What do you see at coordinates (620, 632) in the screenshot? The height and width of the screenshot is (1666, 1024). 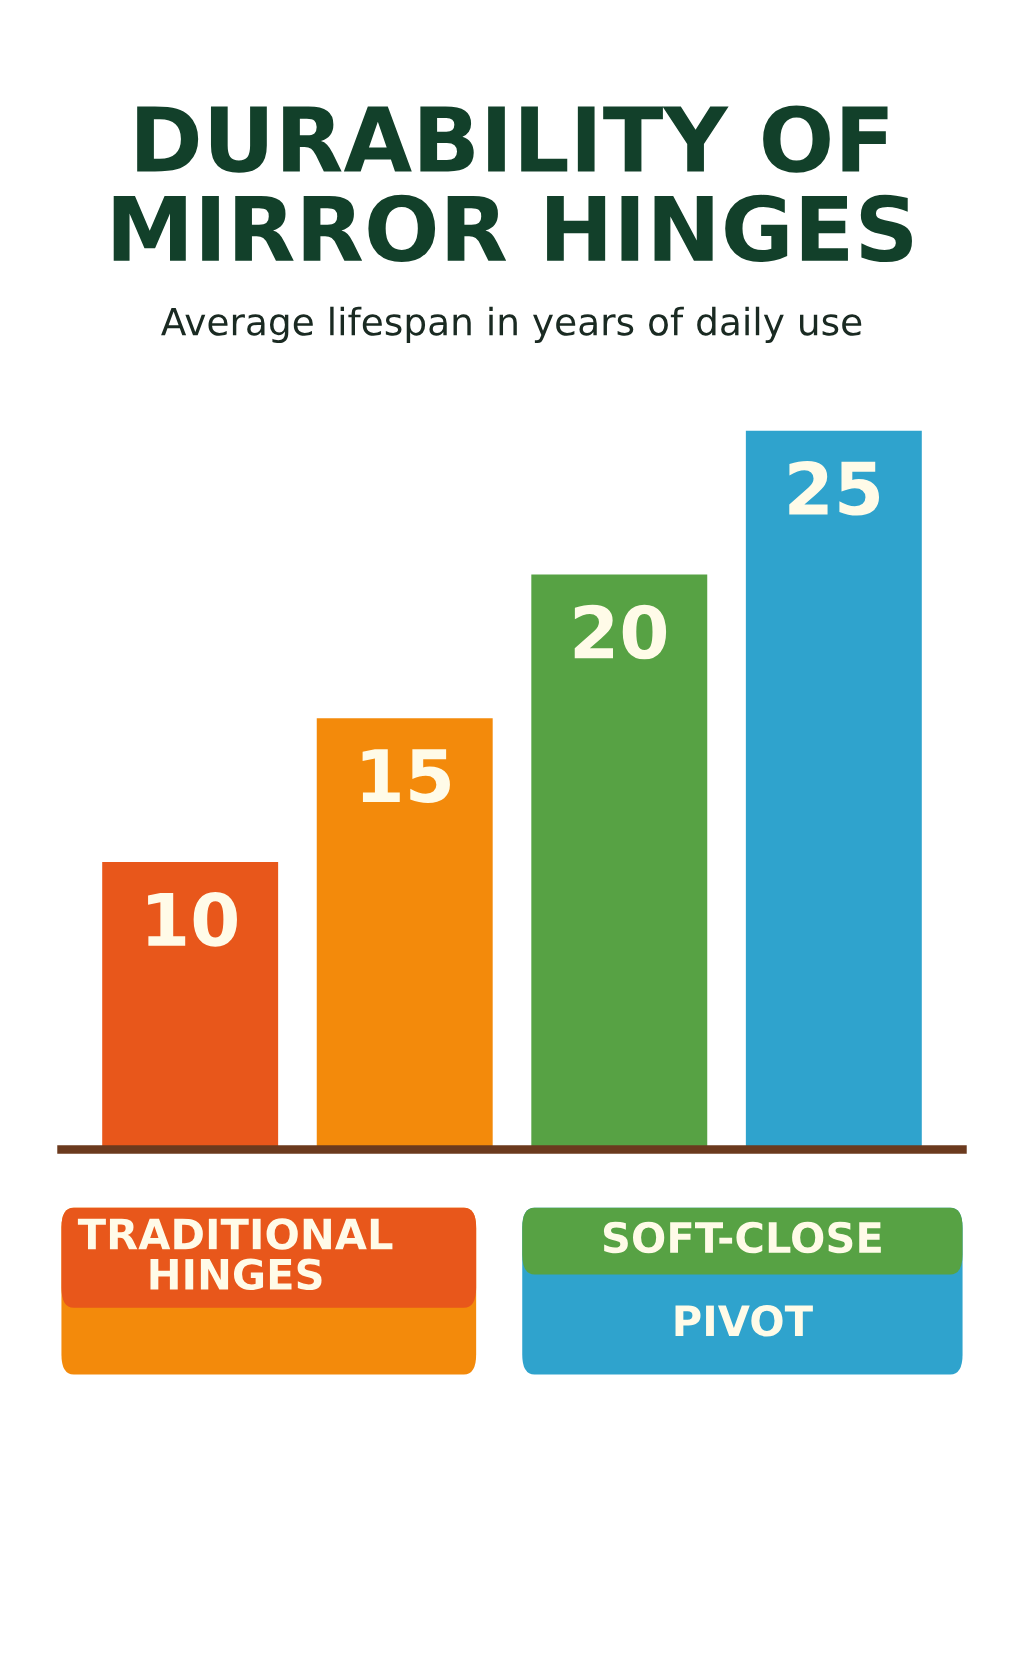 I see `data-label: 20` at bounding box center [620, 632].